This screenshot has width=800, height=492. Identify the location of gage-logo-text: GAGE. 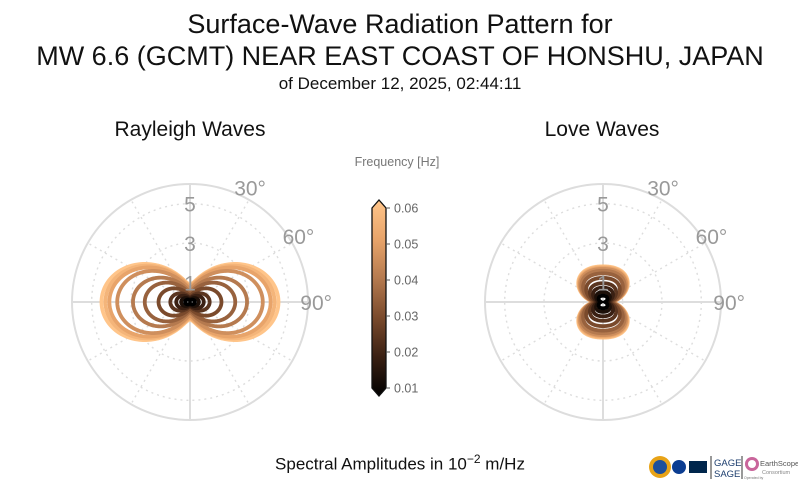
(727, 463).